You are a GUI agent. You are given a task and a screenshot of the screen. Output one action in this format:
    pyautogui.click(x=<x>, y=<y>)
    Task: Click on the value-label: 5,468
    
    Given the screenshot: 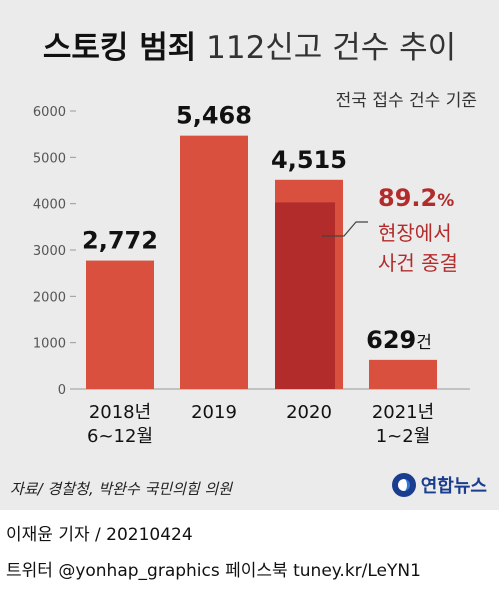 What is the action you would take?
    pyautogui.click(x=214, y=116)
    